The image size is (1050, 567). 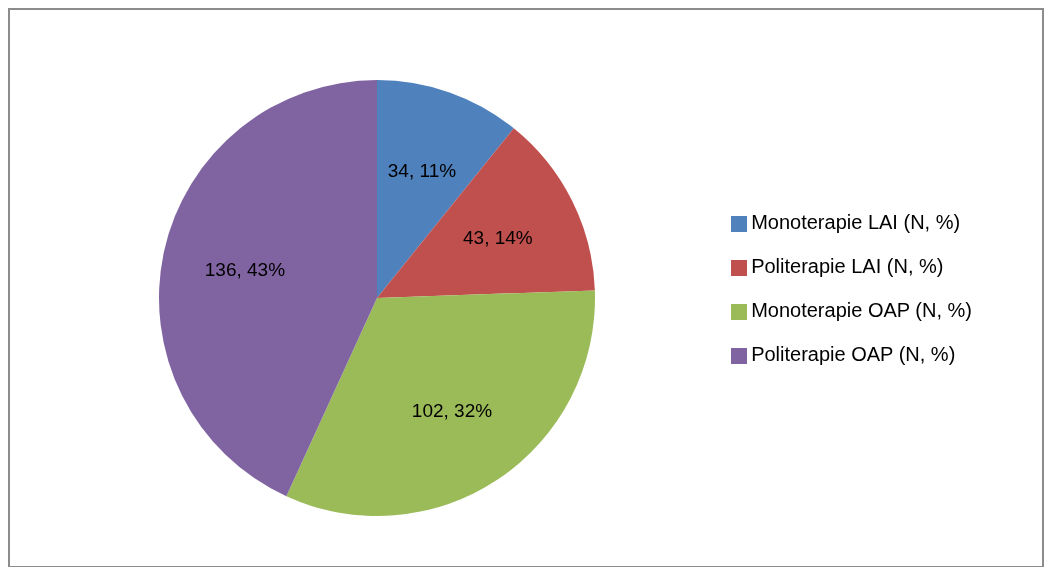 I want to click on data-label: 43, 14%, so click(x=498, y=238).